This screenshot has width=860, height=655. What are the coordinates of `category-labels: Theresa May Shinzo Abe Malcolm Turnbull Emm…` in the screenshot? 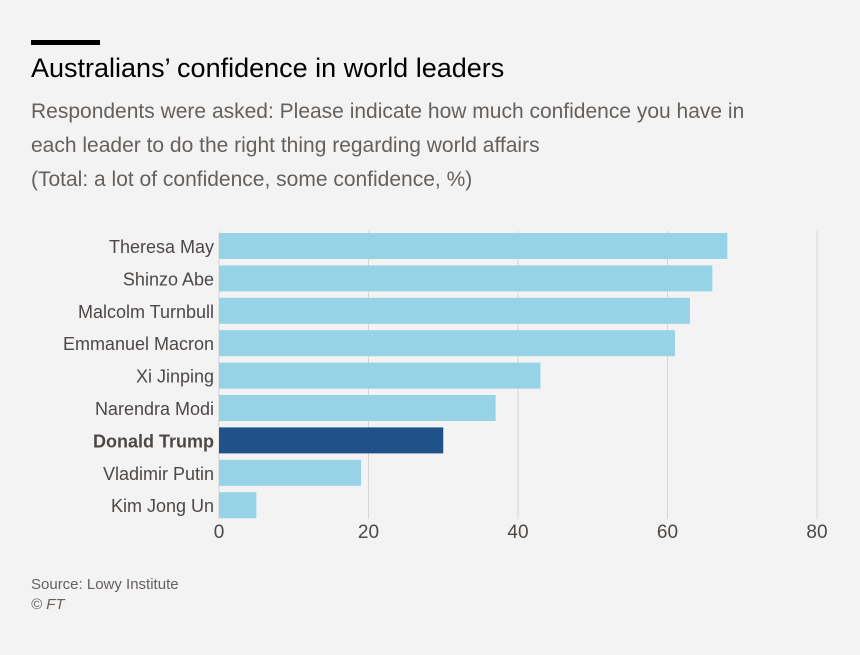 It's located at (138, 376).